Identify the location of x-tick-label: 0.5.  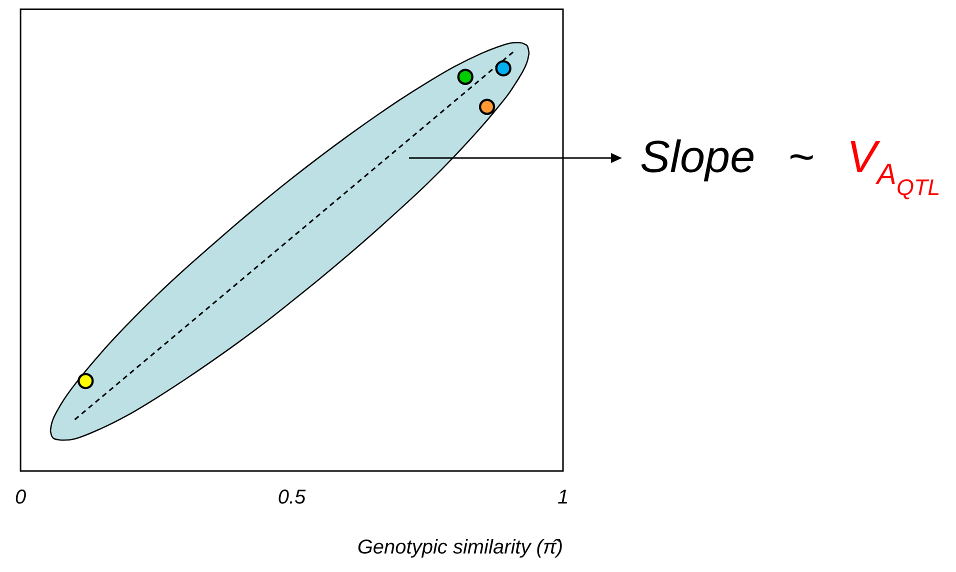
(292, 497).